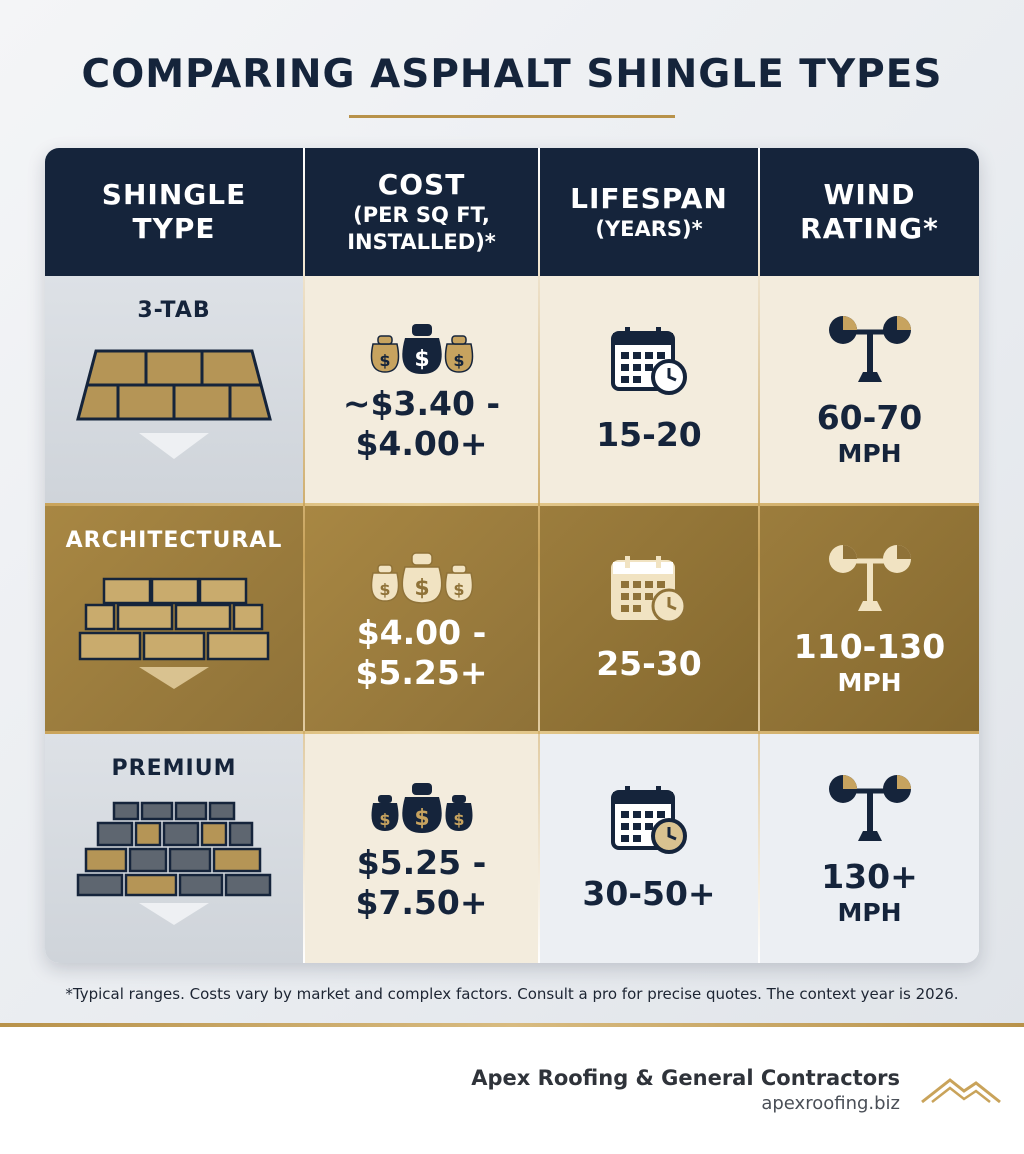  What do you see at coordinates (174, 228) in the screenshot?
I see `header-line: TYPE` at bounding box center [174, 228].